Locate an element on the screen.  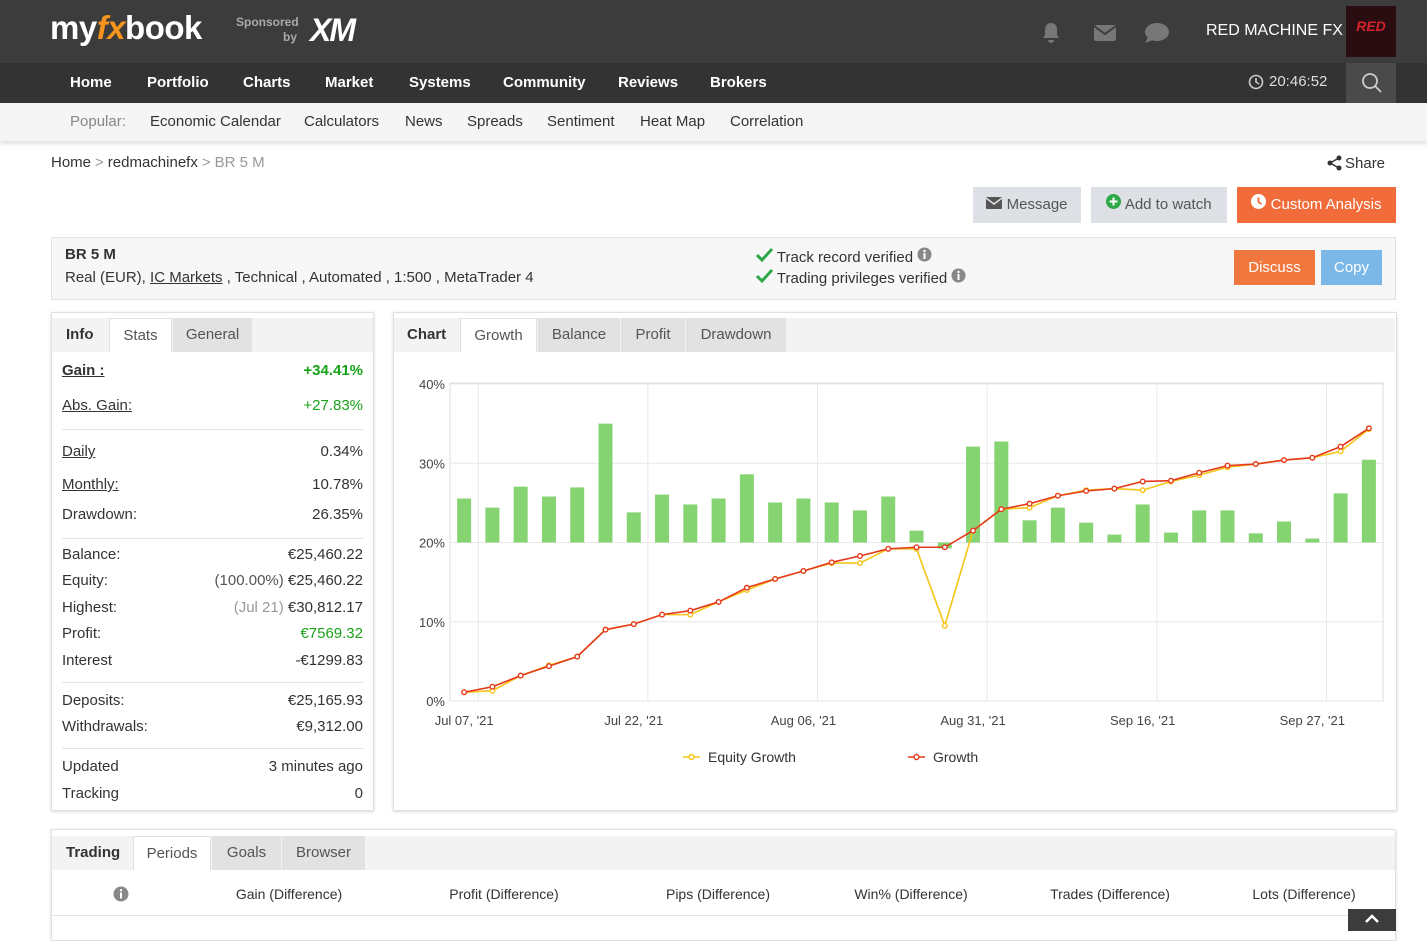
stat-label: Monthly: is located at coordinates (90, 484).